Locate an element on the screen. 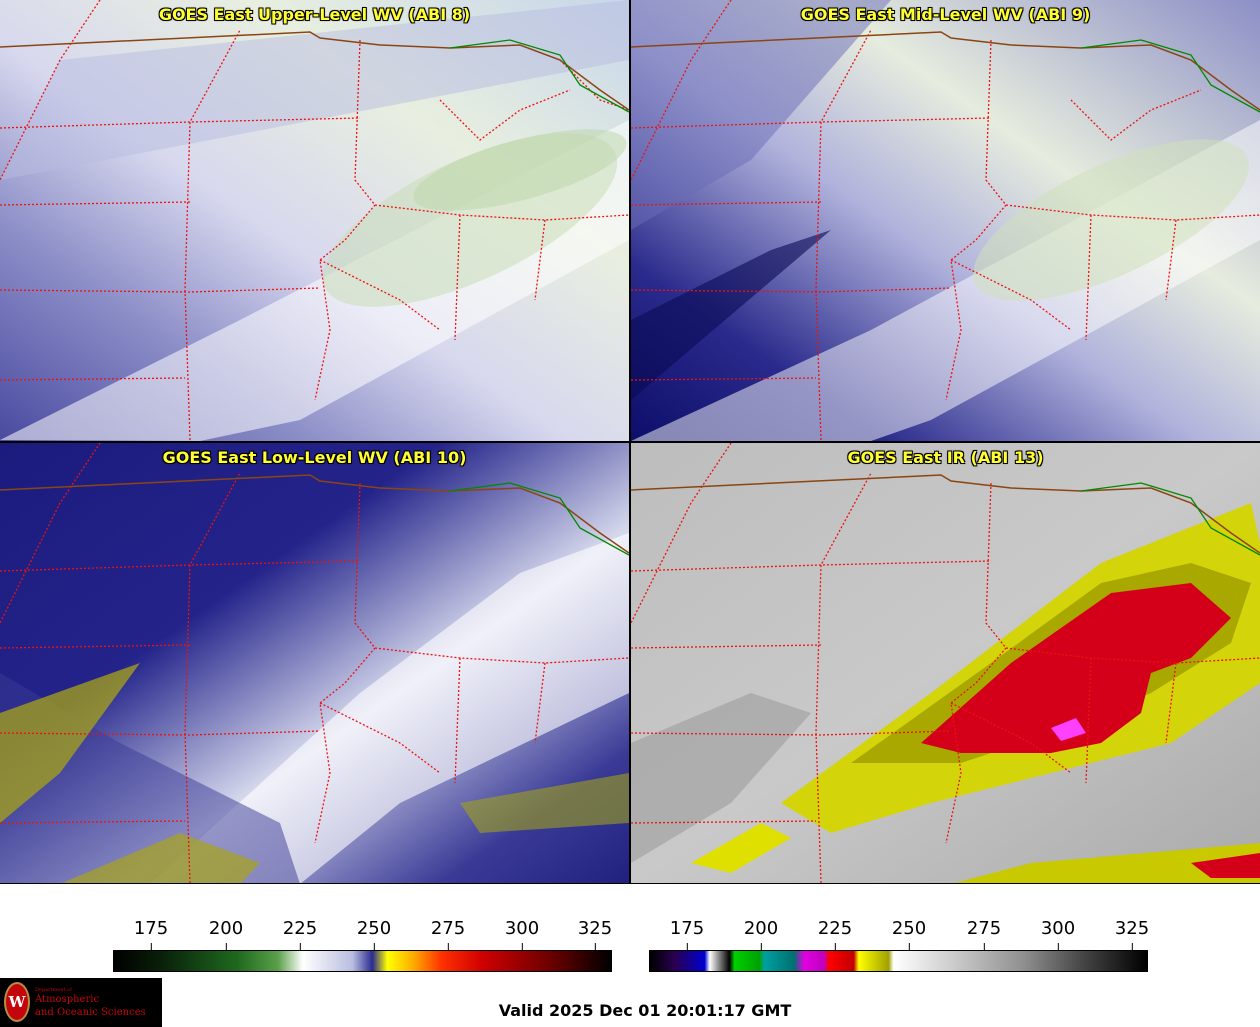 The image size is (1260, 1027). logo-dept-text: Department of is located at coordinates (53, 990).